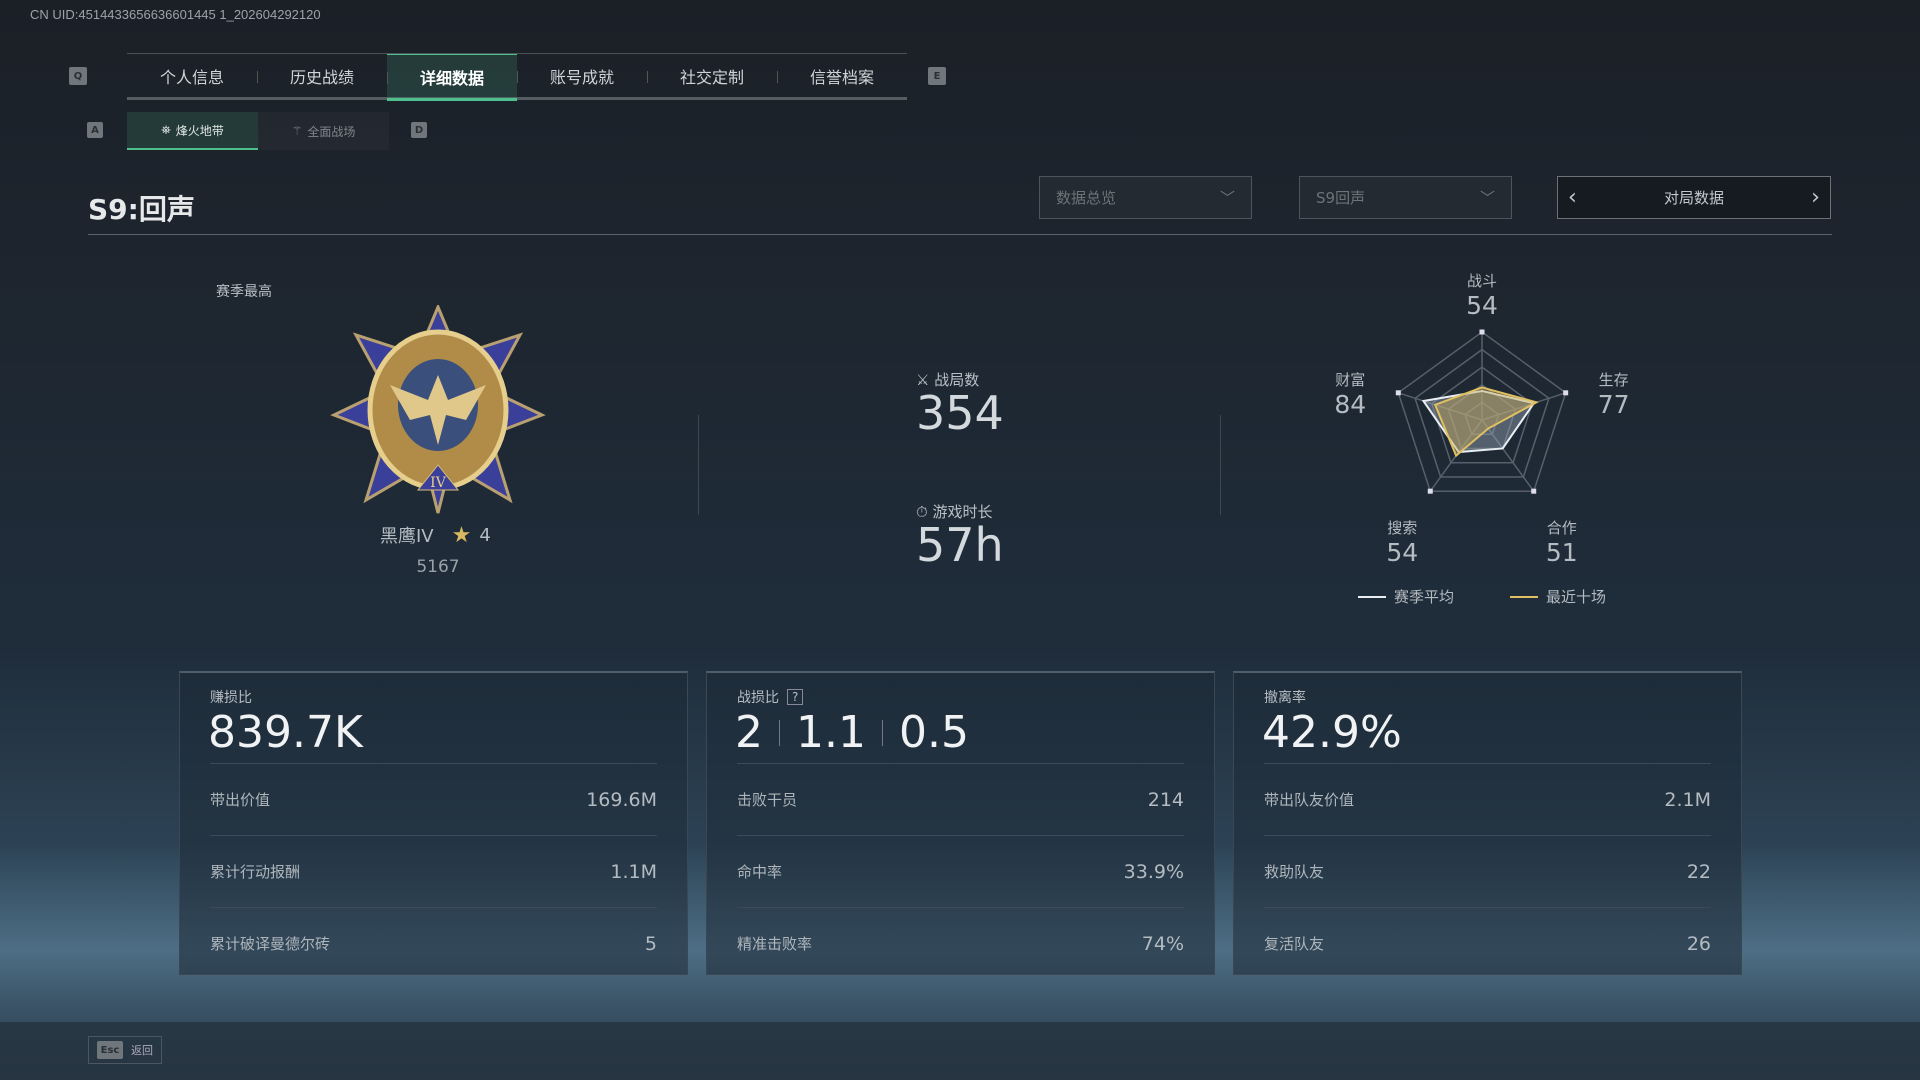 The width and height of the screenshot is (1920, 1080). I want to click on mode-switcher: ‹ 对局数据 ›, so click(1694, 197).